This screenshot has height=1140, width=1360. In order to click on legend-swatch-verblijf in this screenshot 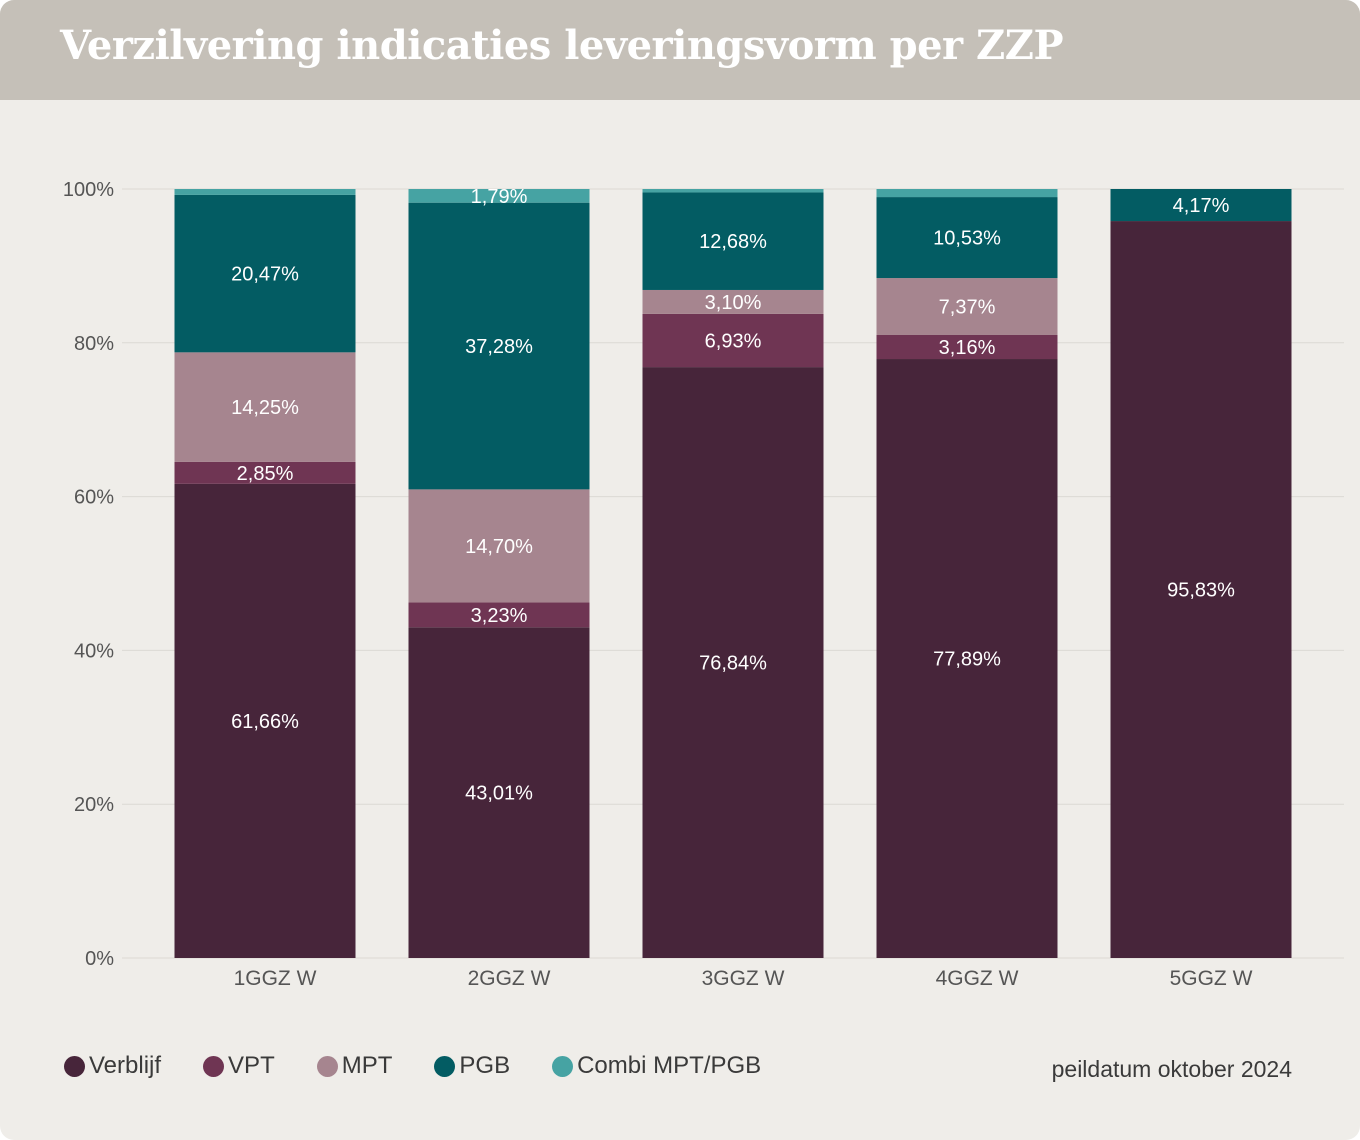, I will do `click(74, 1066)`.